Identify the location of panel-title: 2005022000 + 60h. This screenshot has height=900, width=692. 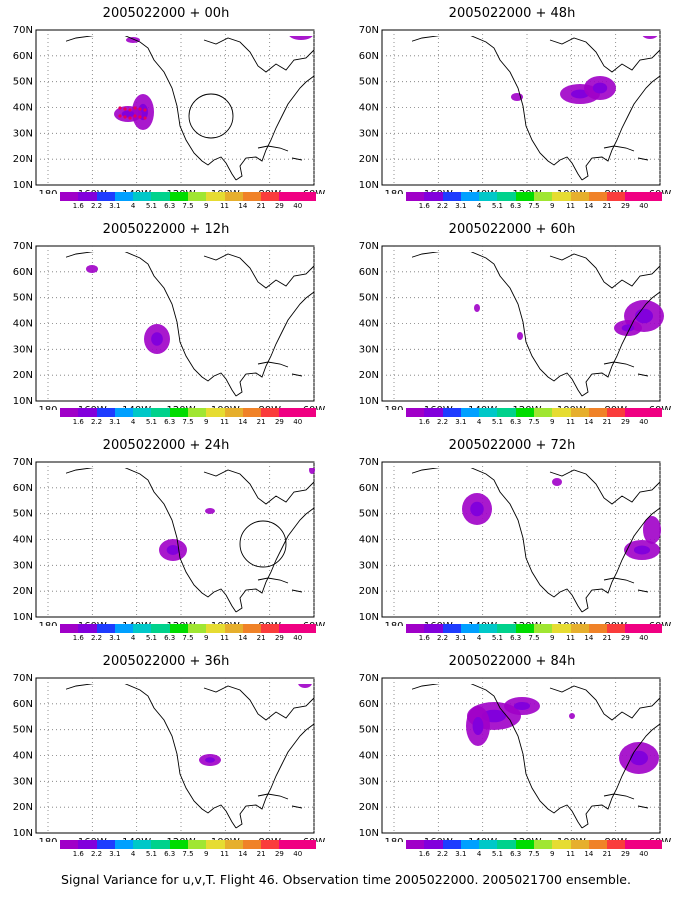
(512, 229).